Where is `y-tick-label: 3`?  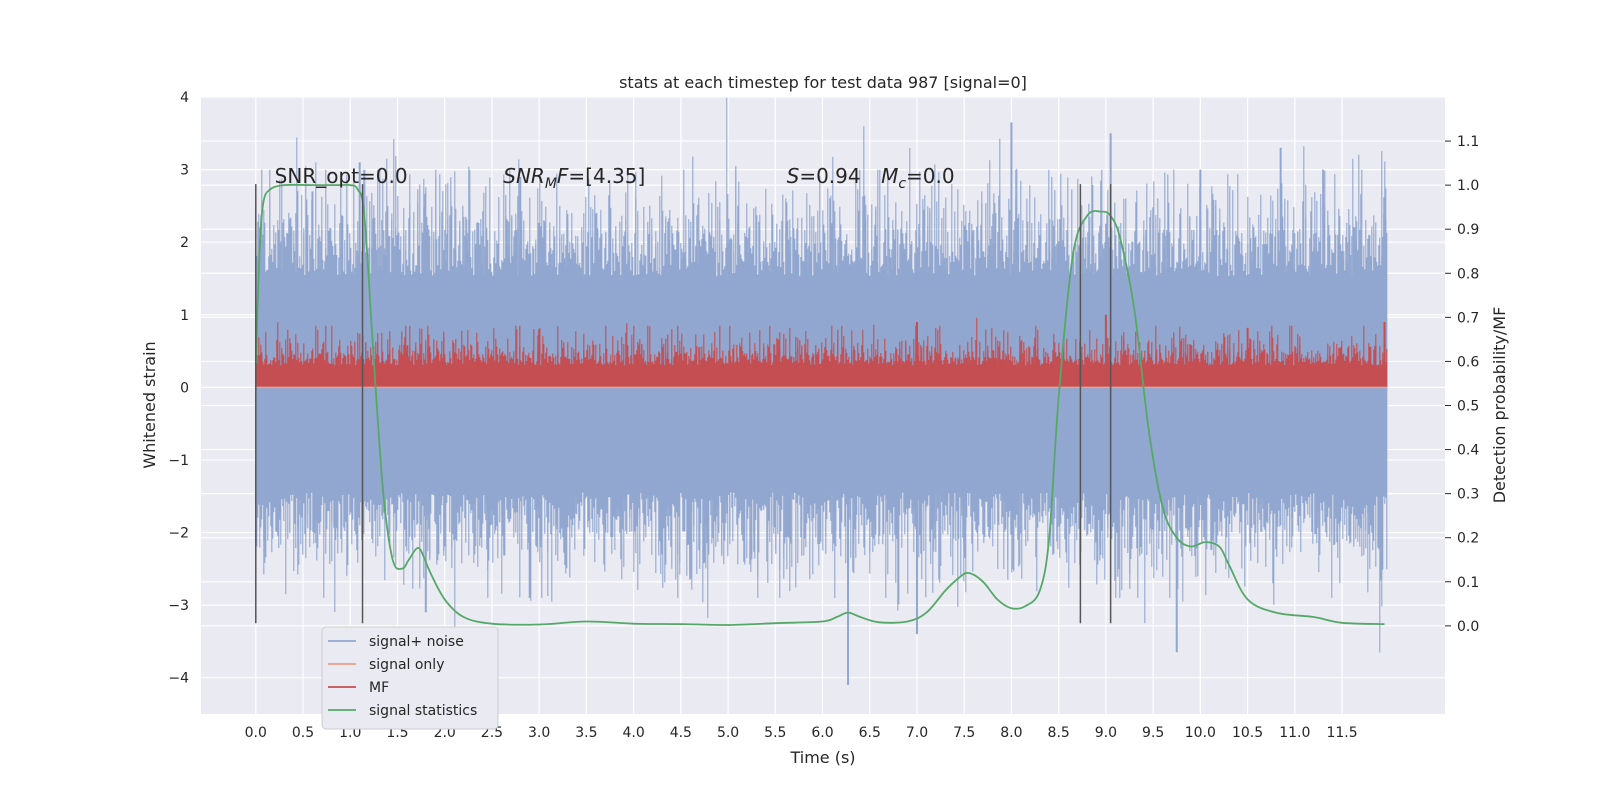
y-tick-label: 3 is located at coordinates (184, 171).